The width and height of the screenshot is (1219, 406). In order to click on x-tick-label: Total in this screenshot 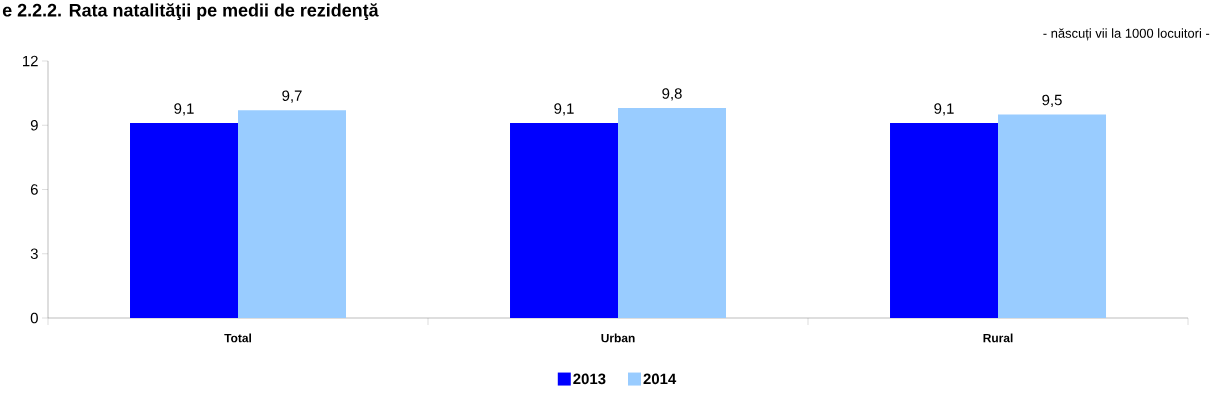, I will do `click(237, 338)`.